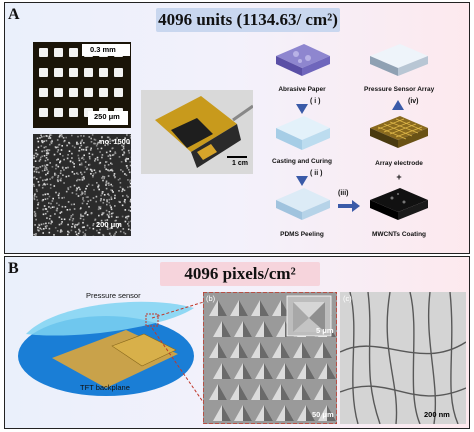  What do you see at coordinates (302, 89) in the screenshot?
I see `label-abrasive-paper: Abrasive Paper` at bounding box center [302, 89].